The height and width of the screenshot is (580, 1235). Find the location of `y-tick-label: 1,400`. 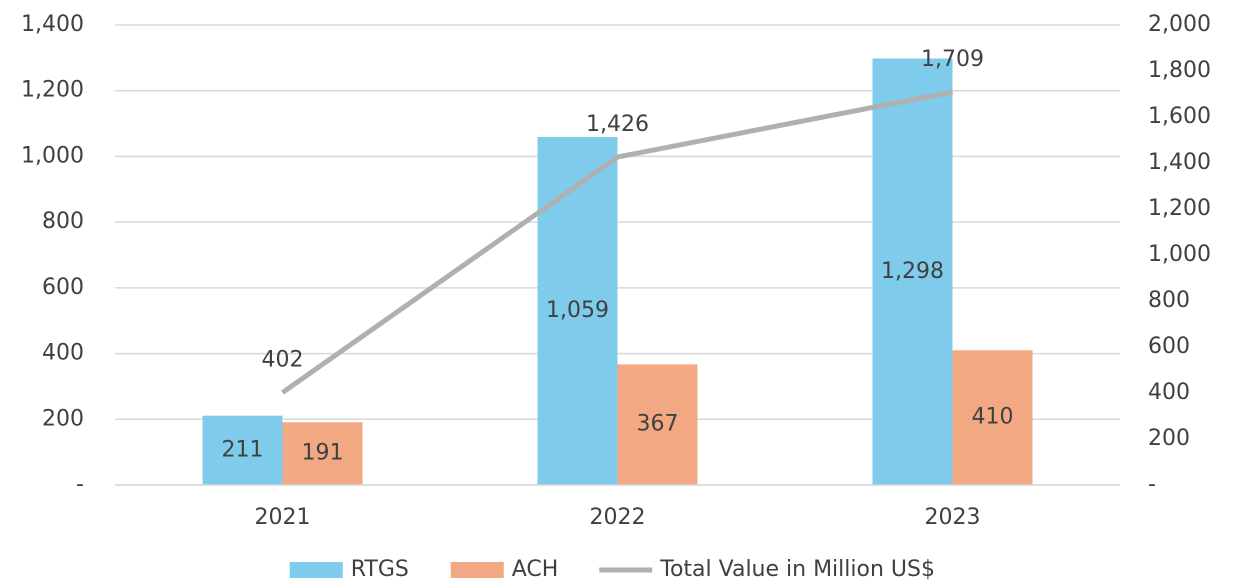

y-tick-label: 1,400 is located at coordinates (52, 24).